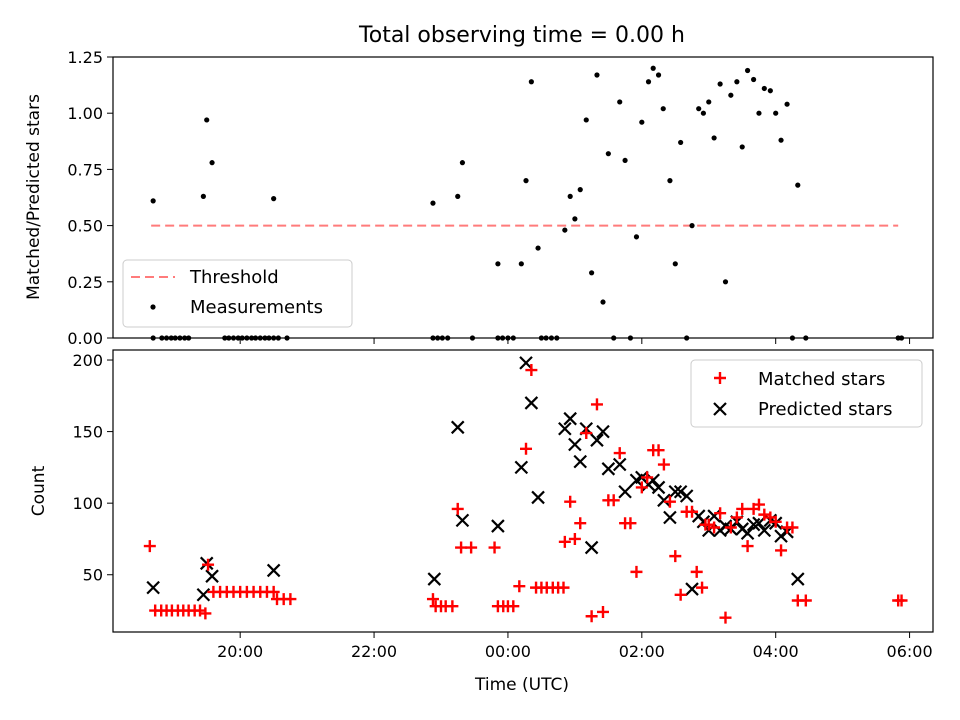 Image resolution: width=960 pixels, height=720 pixels. I want to click on top-x-axis, so click(575, 341).